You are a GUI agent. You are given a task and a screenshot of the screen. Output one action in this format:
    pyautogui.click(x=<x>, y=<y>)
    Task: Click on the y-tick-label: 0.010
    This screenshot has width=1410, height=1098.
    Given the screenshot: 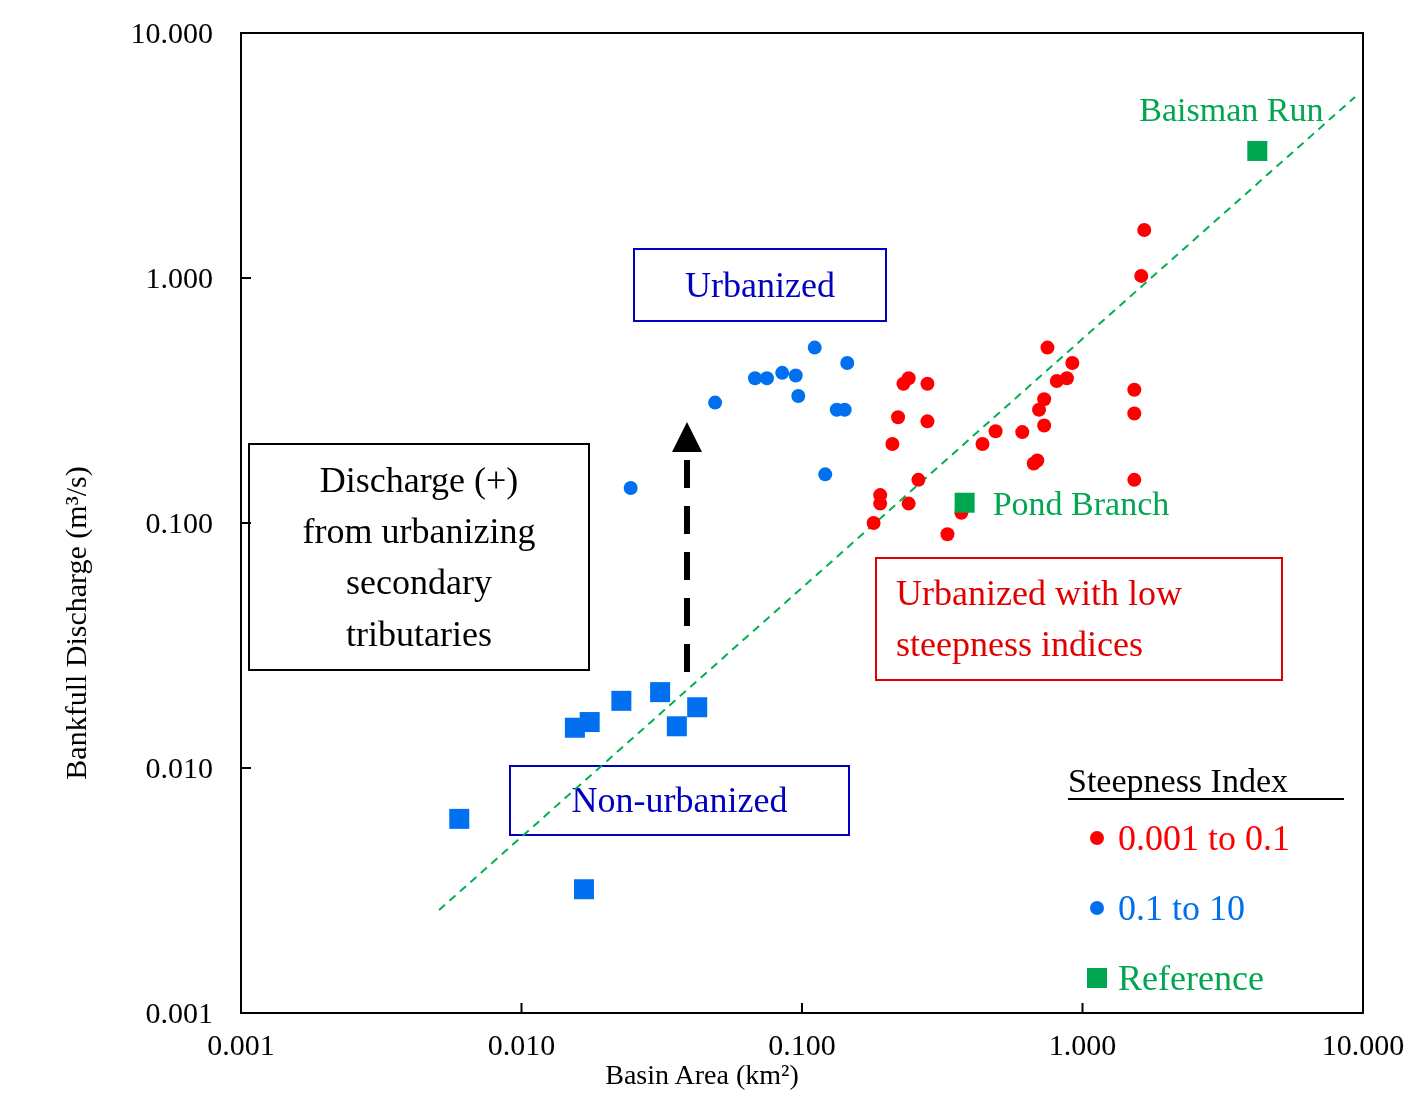 What is the action you would take?
    pyautogui.click(x=179, y=767)
    